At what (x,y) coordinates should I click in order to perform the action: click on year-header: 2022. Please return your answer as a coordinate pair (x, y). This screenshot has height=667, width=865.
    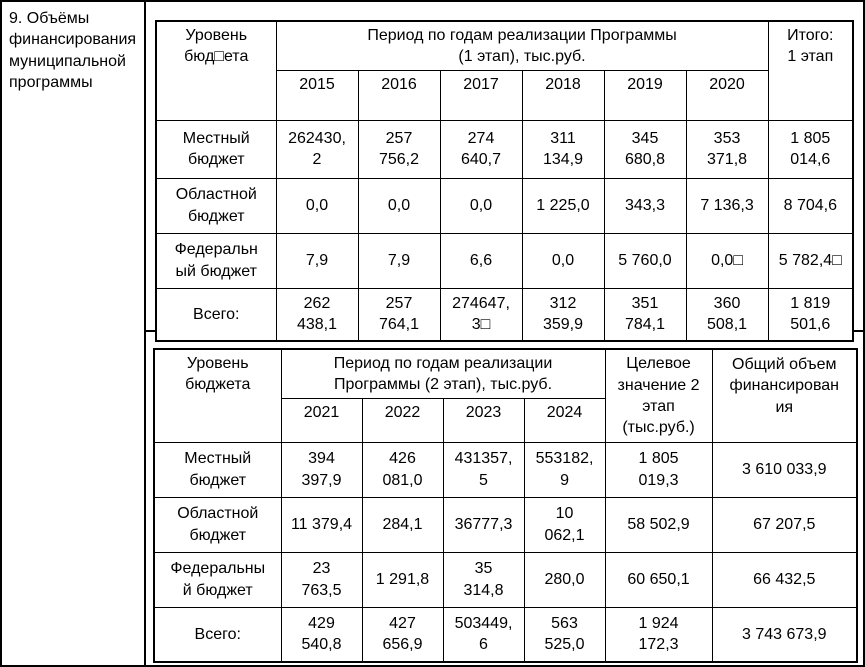
    Looking at the image, I should click on (402, 420).